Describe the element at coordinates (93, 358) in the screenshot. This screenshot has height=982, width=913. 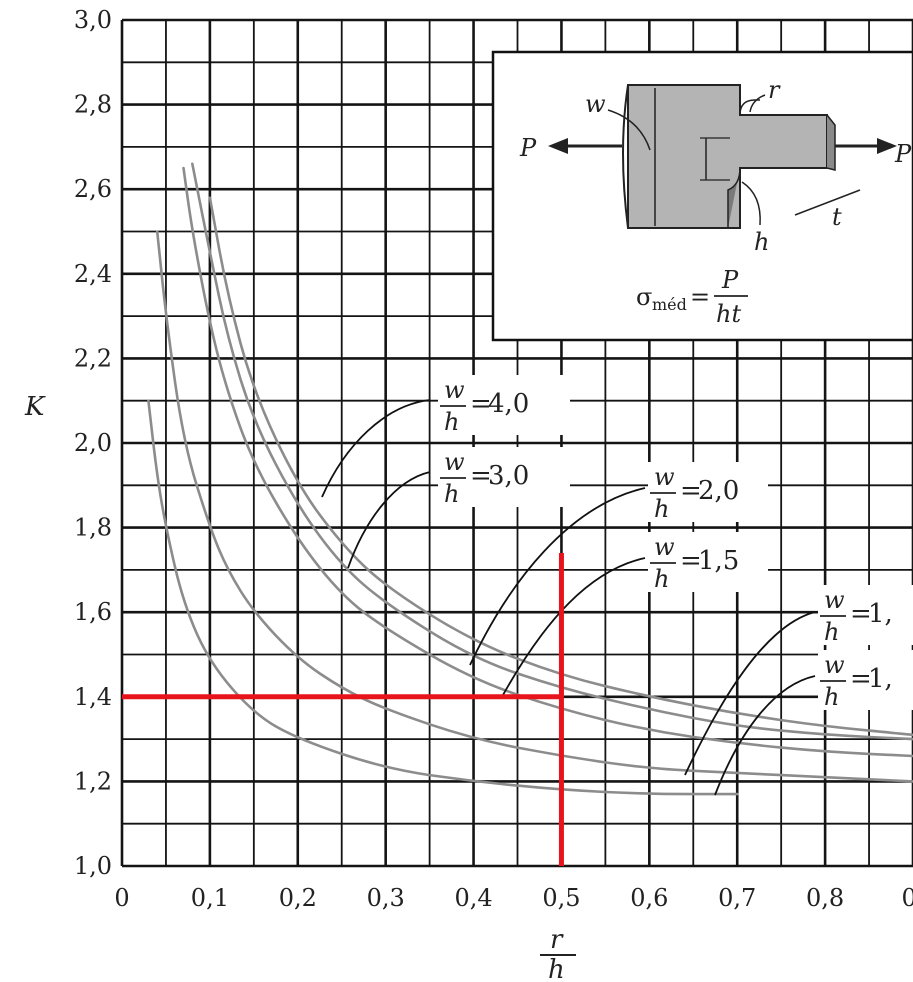
I see `y-tick-label: 2,2` at that location.